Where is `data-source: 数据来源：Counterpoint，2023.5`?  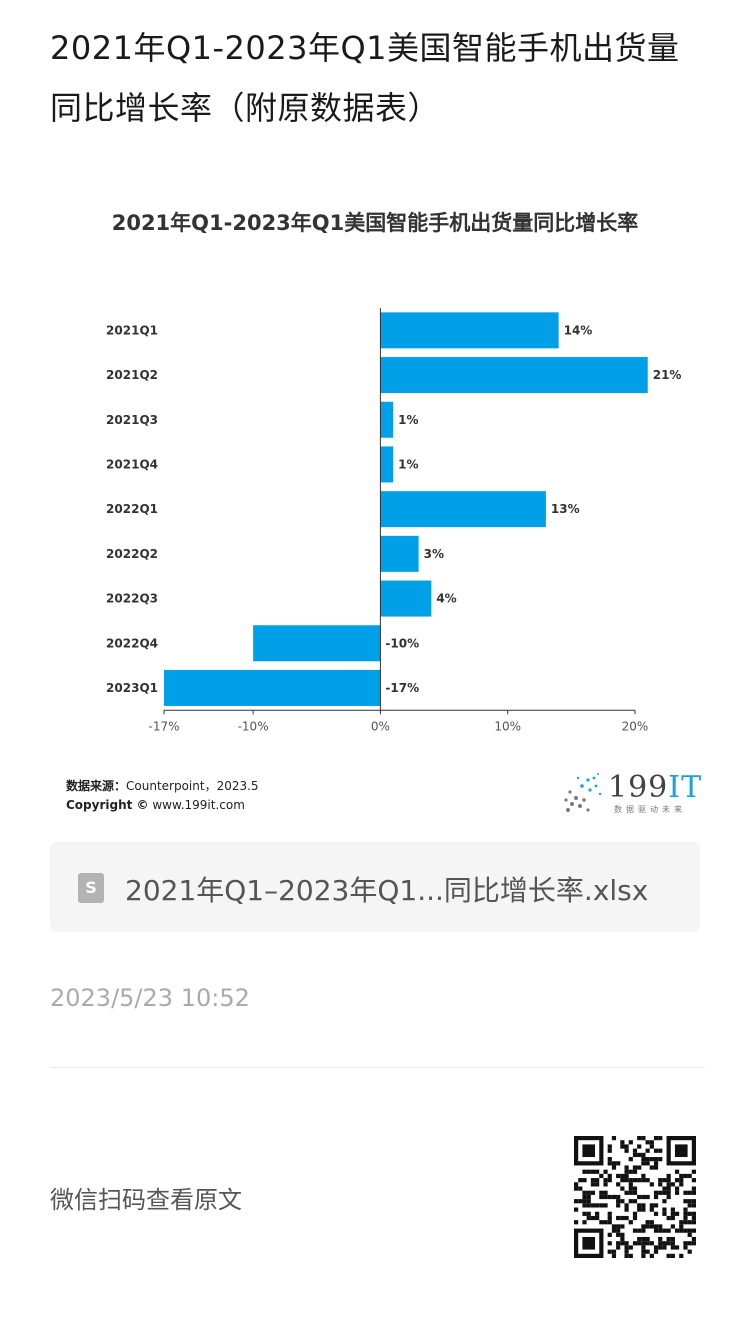 data-source: 数据来源：Counterpoint，2023.5 is located at coordinates (162, 785).